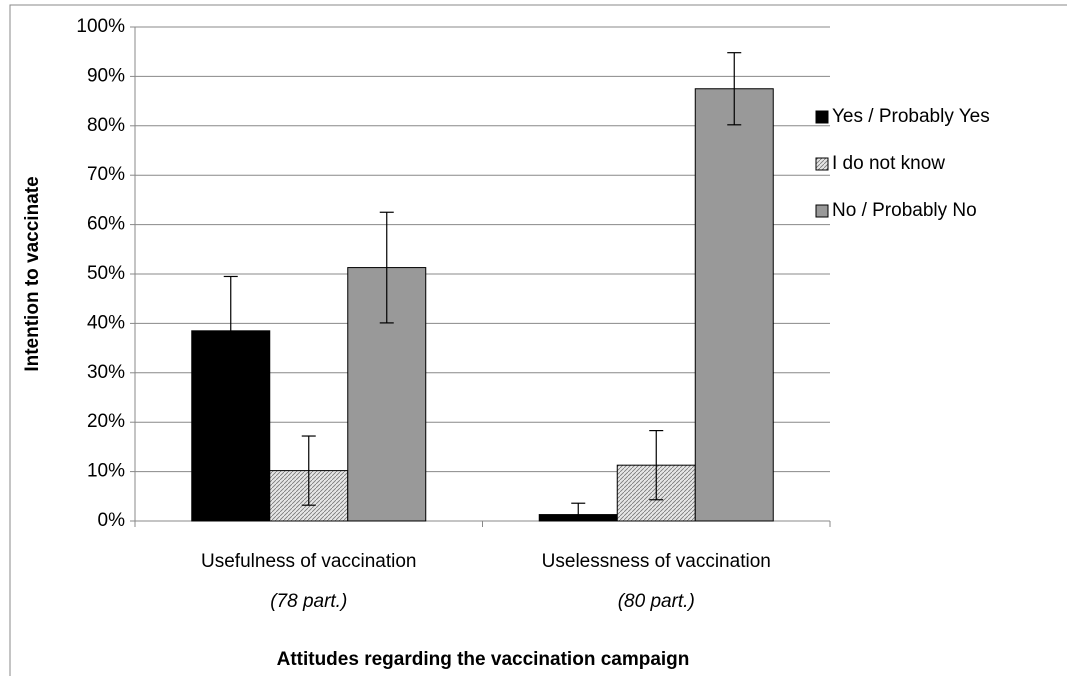  What do you see at coordinates (106, 322) in the screenshot?
I see `y-tick-label: 40%` at bounding box center [106, 322].